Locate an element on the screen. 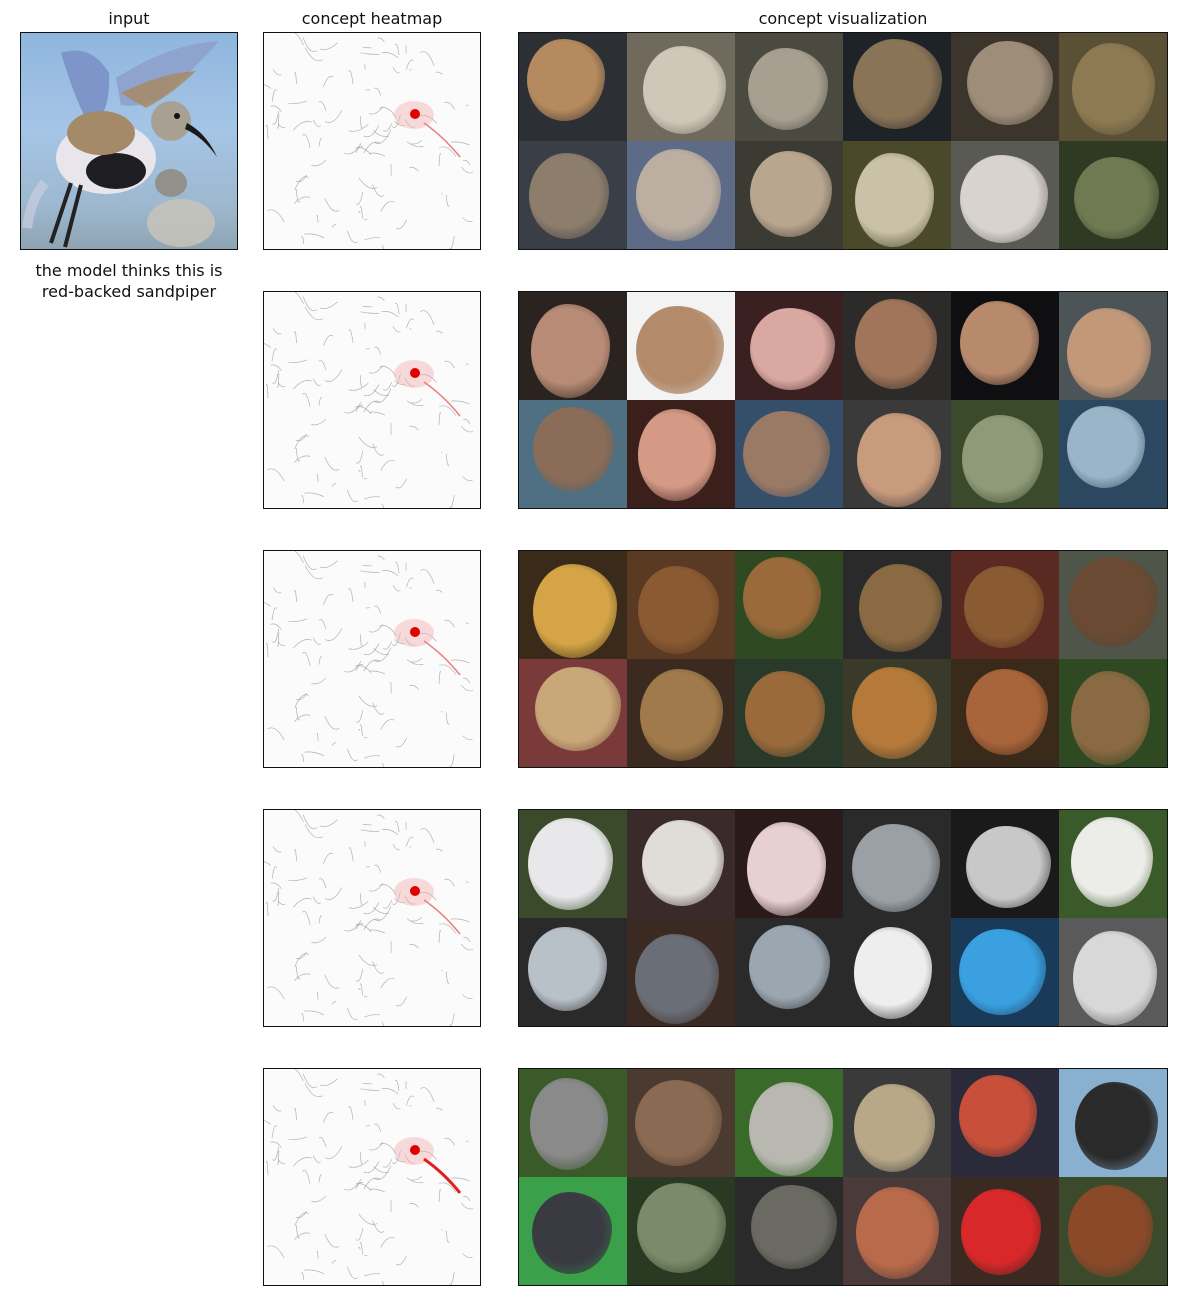 The width and height of the screenshot is (1200, 1300). caption-line-1: the model thinks this is is located at coordinates (129, 270).